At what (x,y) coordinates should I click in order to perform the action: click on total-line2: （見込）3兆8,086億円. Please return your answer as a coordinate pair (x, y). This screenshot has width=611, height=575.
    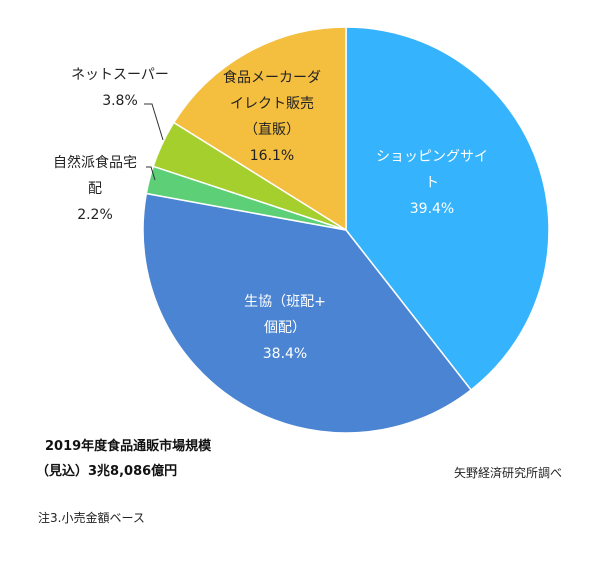
    Looking at the image, I should click on (107, 471).